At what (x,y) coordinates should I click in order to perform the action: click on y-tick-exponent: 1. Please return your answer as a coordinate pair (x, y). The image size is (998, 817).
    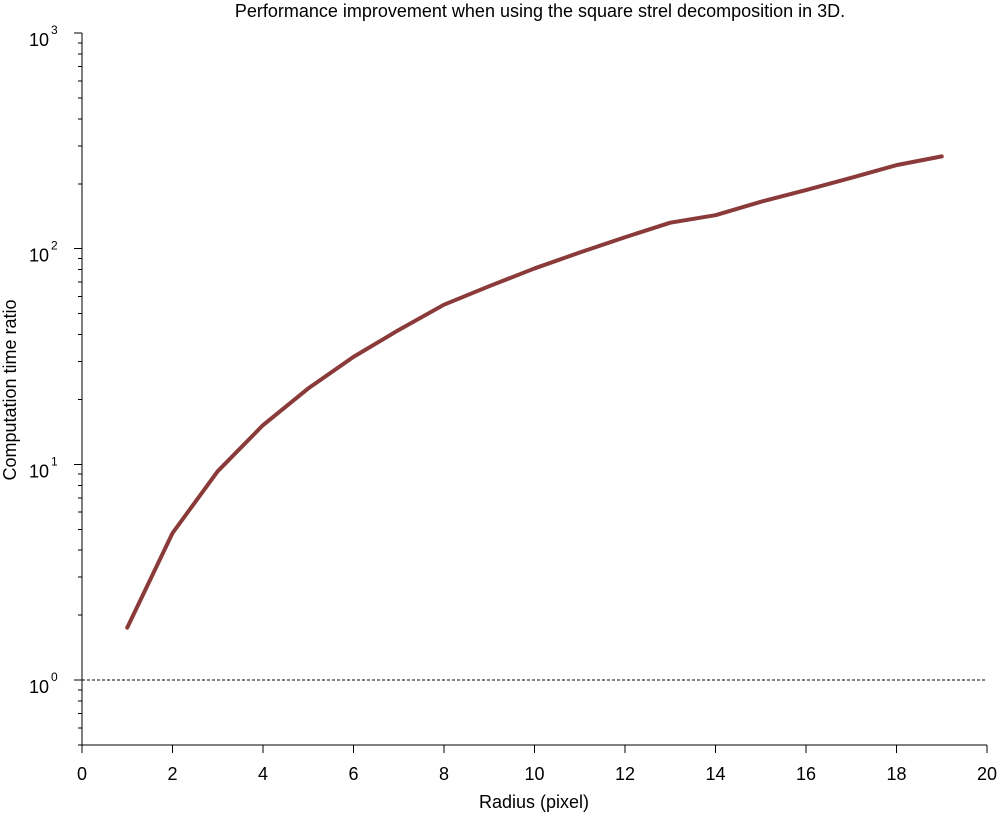
    Looking at the image, I should click on (54, 461).